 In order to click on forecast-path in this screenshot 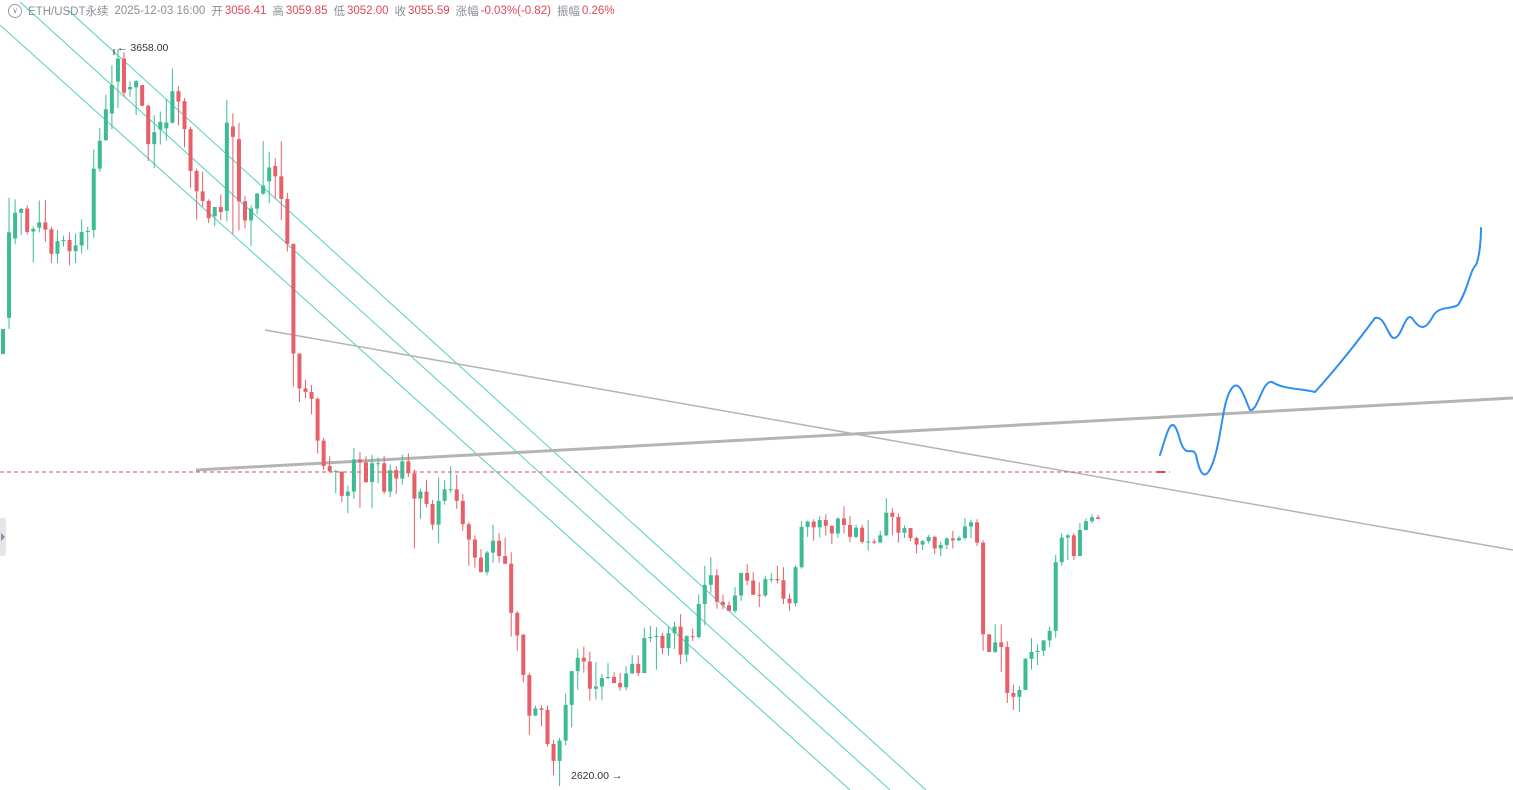, I will do `click(1320, 351)`.